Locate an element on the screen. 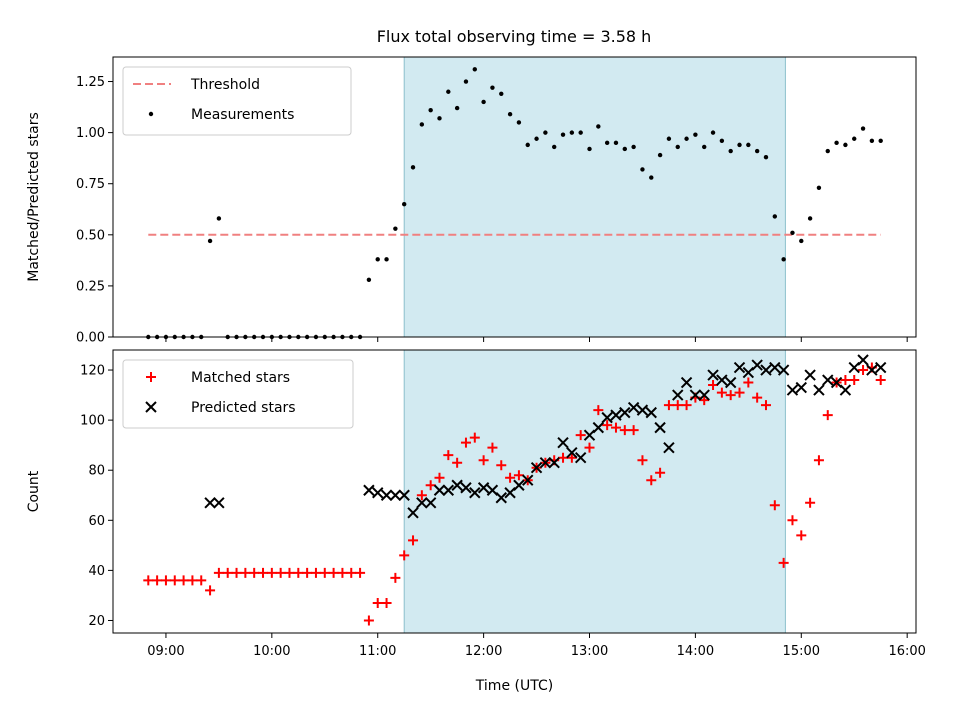 This screenshot has height=720, width=960. bottom-y-axis-label: Count is located at coordinates (34, 491).